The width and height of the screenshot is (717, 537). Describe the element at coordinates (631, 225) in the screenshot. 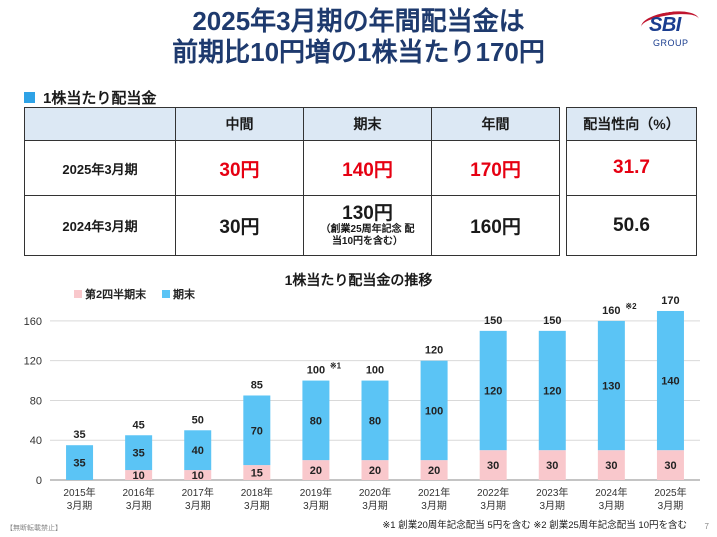

I see `payout-2024: 50.6` at that location.